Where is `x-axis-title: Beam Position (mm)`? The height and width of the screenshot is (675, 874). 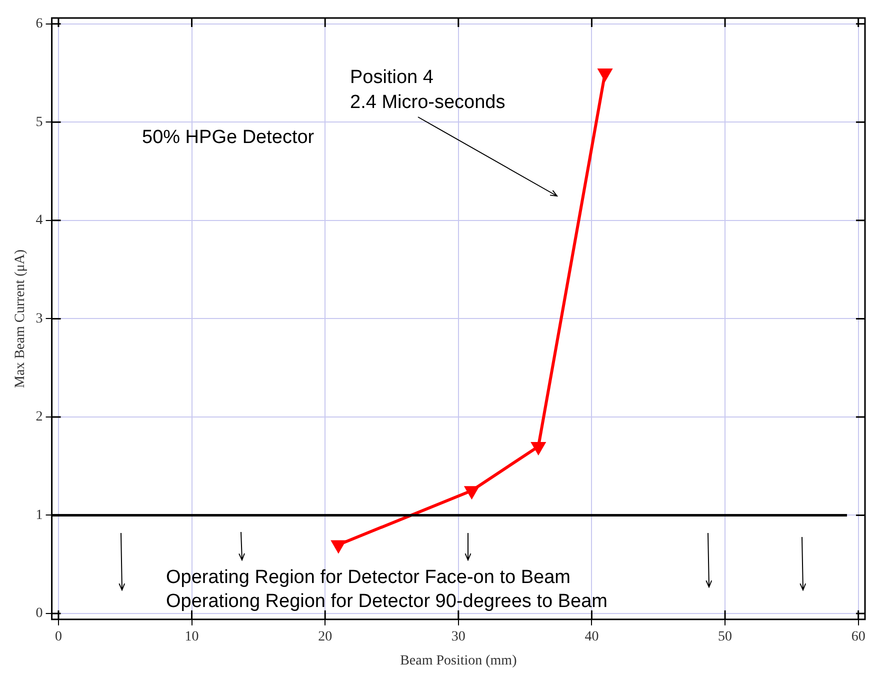
x-axis-title: Beam Position (mm) is located at coordinates (459, 660).